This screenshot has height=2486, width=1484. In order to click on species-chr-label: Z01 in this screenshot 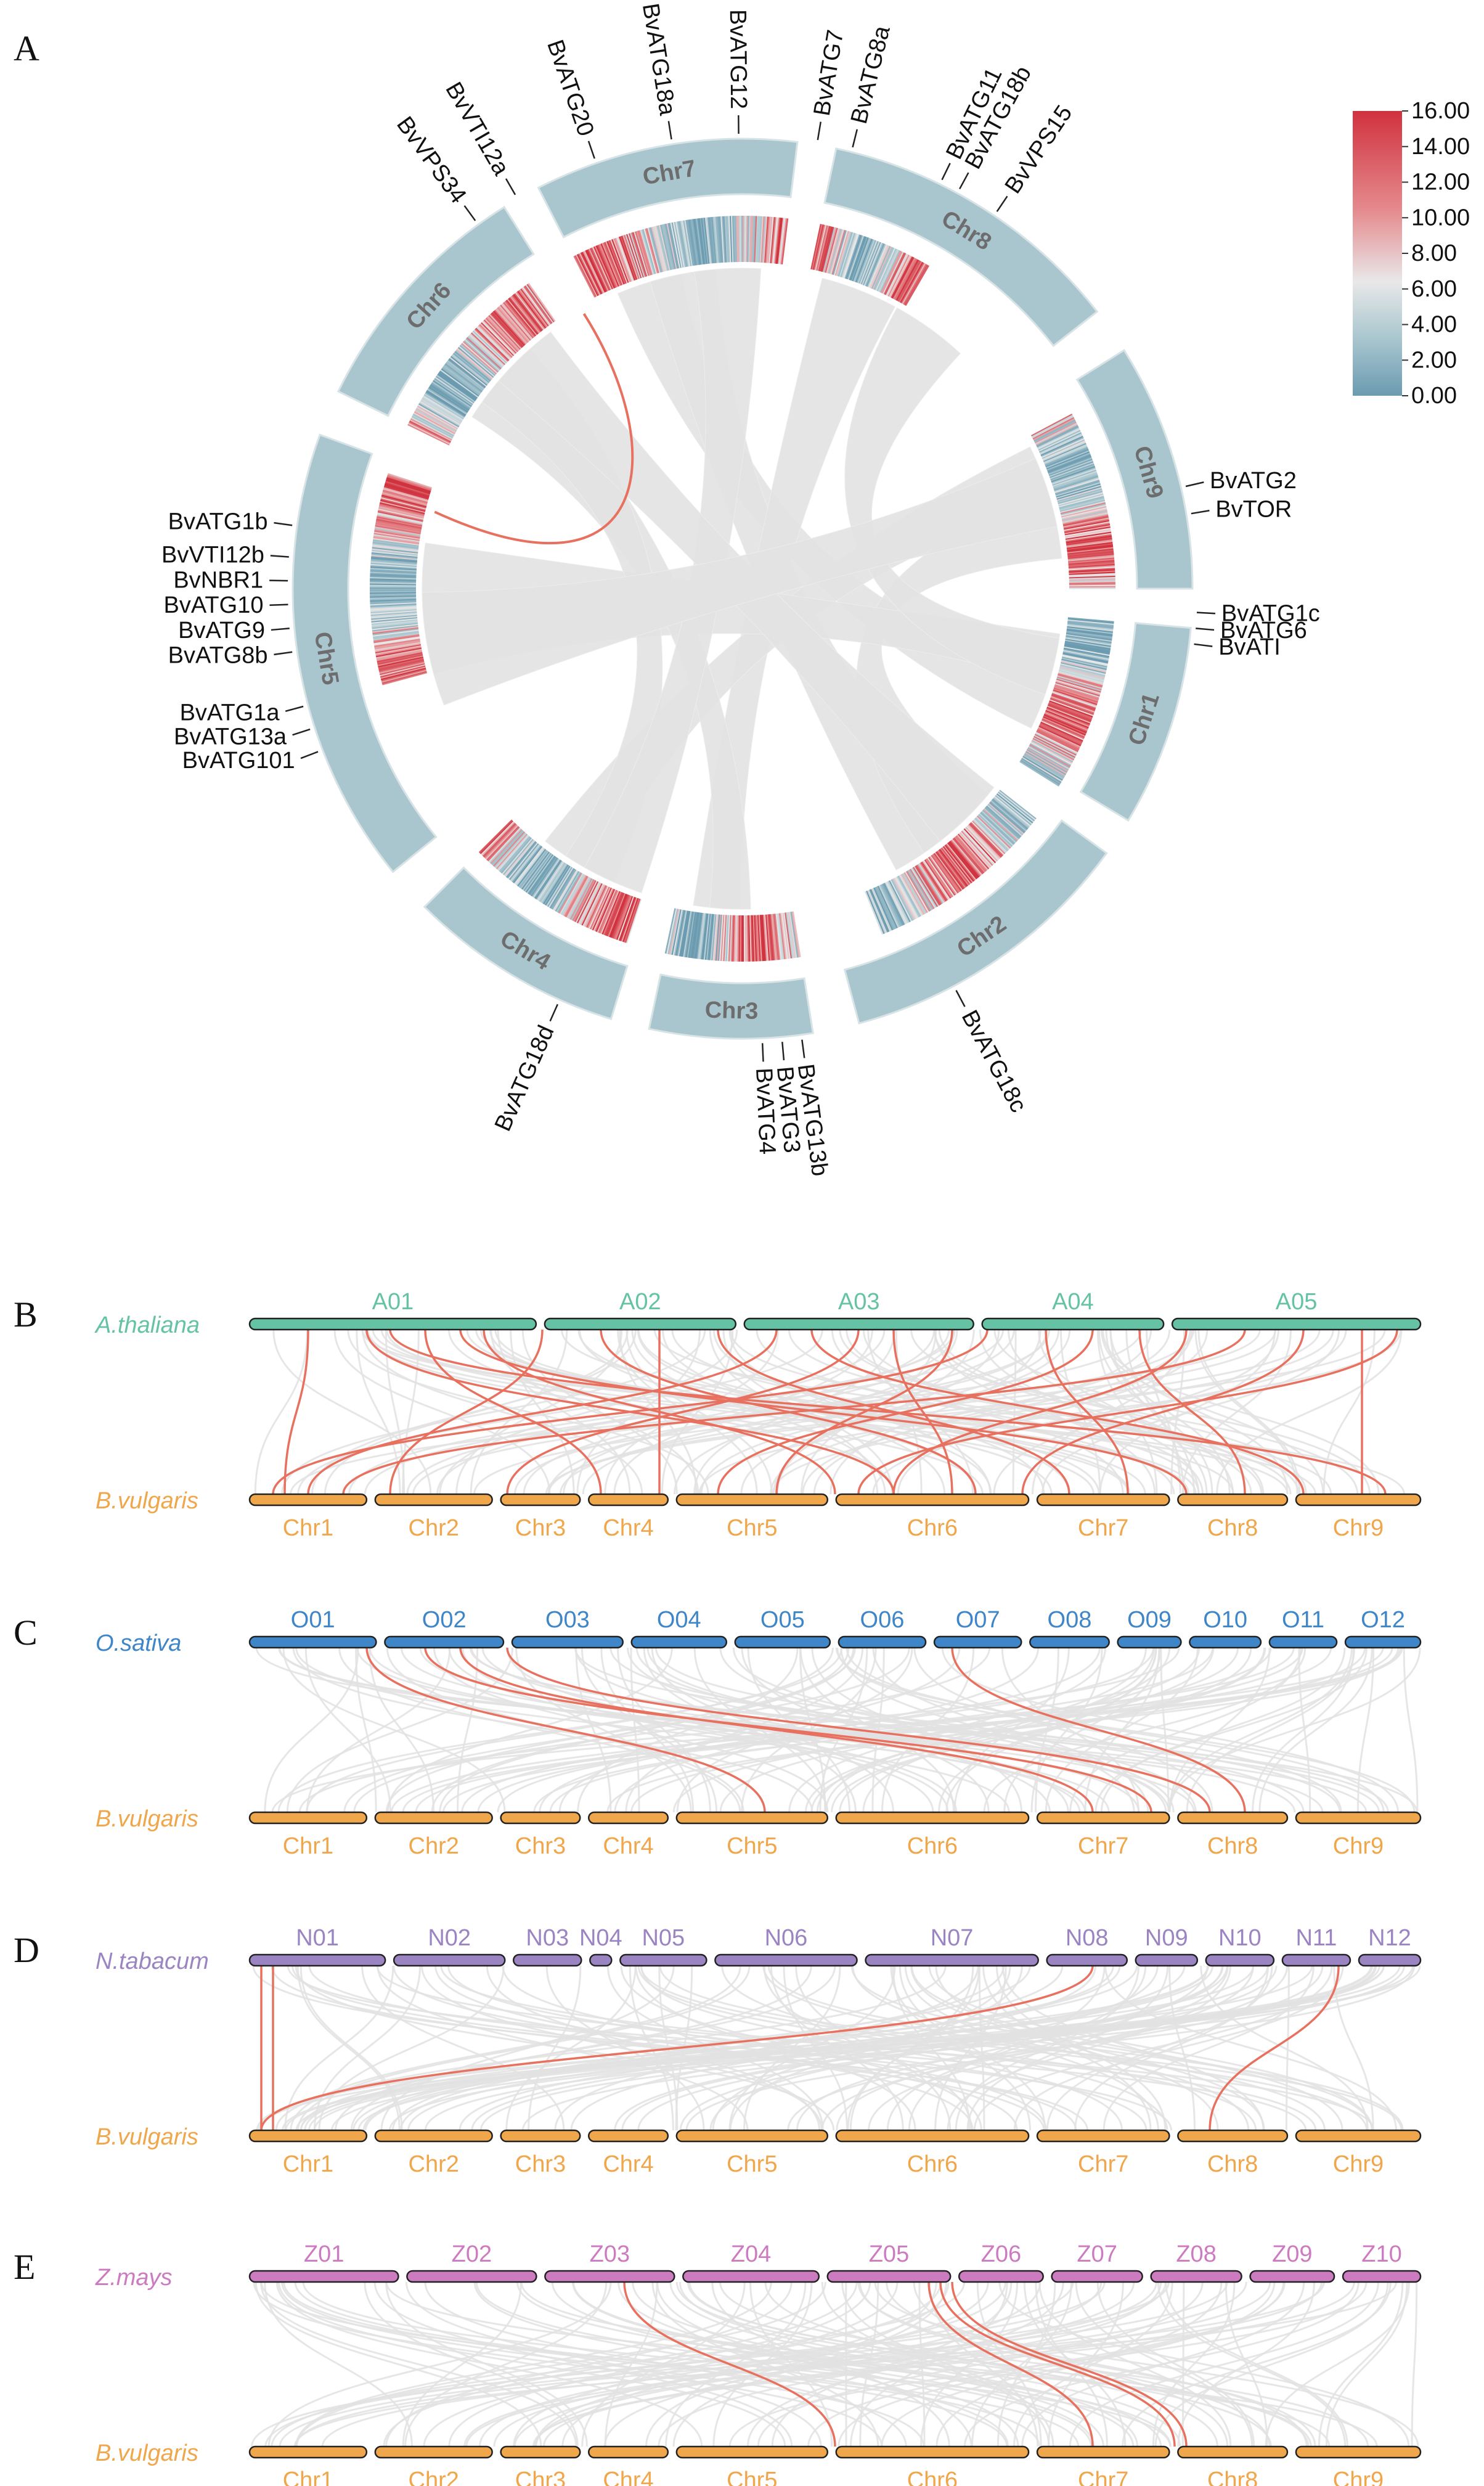, I will do `click(324, 2254)`.